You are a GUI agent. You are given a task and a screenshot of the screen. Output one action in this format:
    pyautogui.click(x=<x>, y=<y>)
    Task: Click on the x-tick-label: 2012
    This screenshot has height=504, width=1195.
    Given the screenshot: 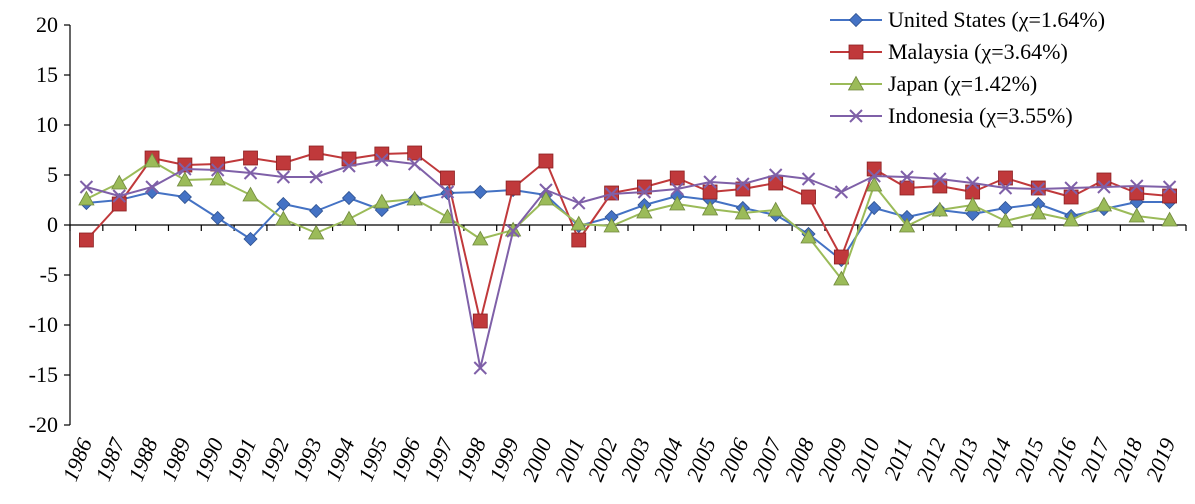 What is the action you would take?
    pyautogui.click(x=931, y=460)
    